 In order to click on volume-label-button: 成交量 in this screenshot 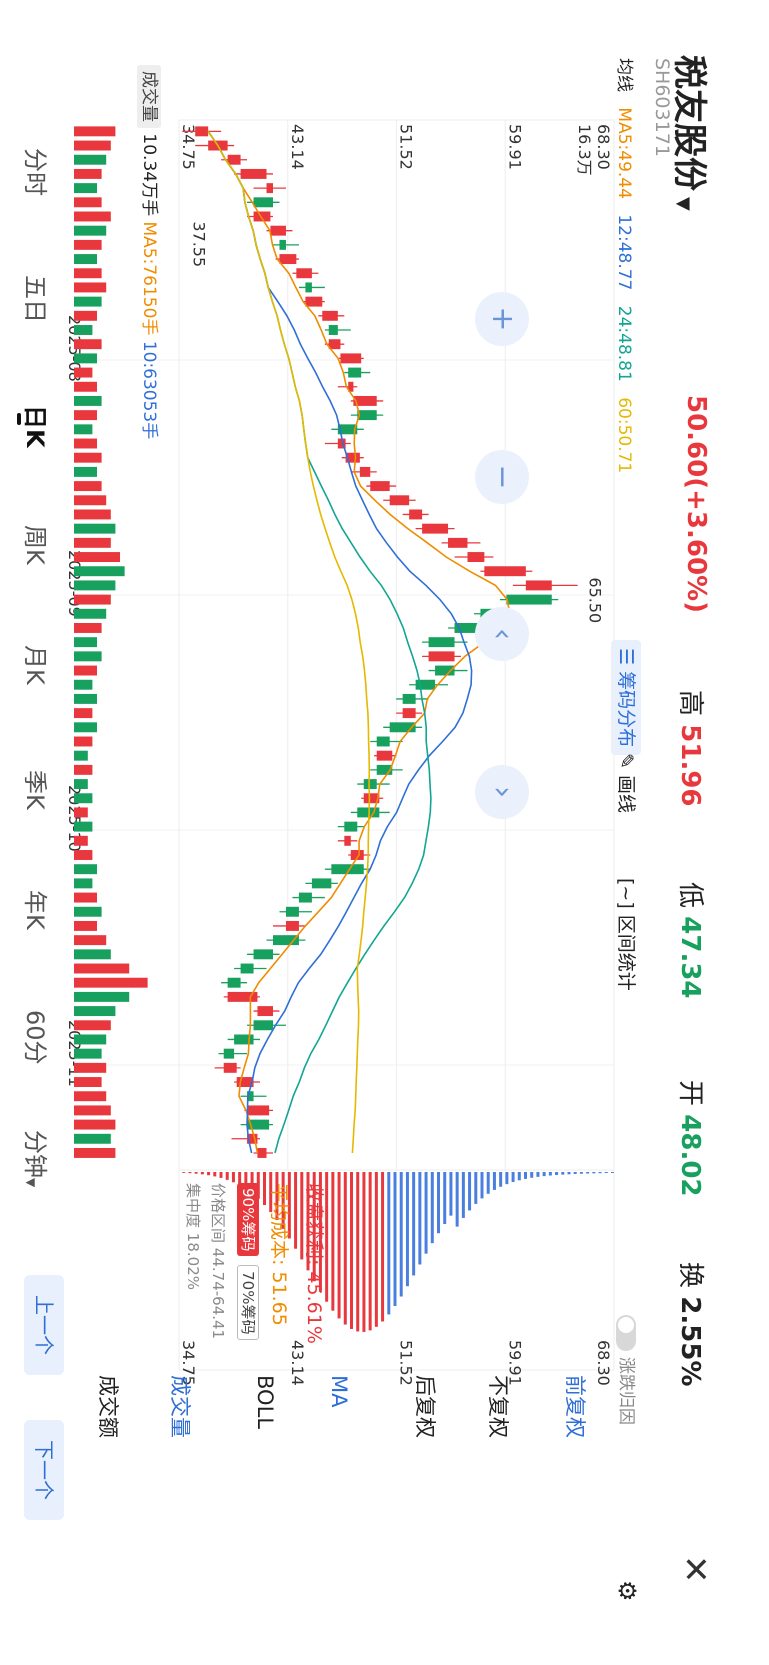, I will do `click(149, 96)`.